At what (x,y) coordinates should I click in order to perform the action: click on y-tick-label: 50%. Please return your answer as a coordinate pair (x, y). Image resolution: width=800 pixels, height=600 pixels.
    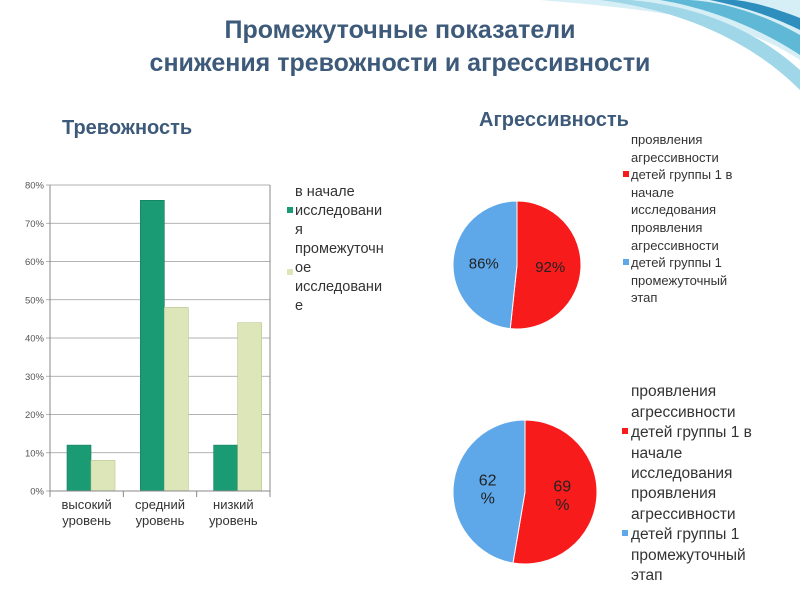
    Looking at the image, I should click on (35, 300).